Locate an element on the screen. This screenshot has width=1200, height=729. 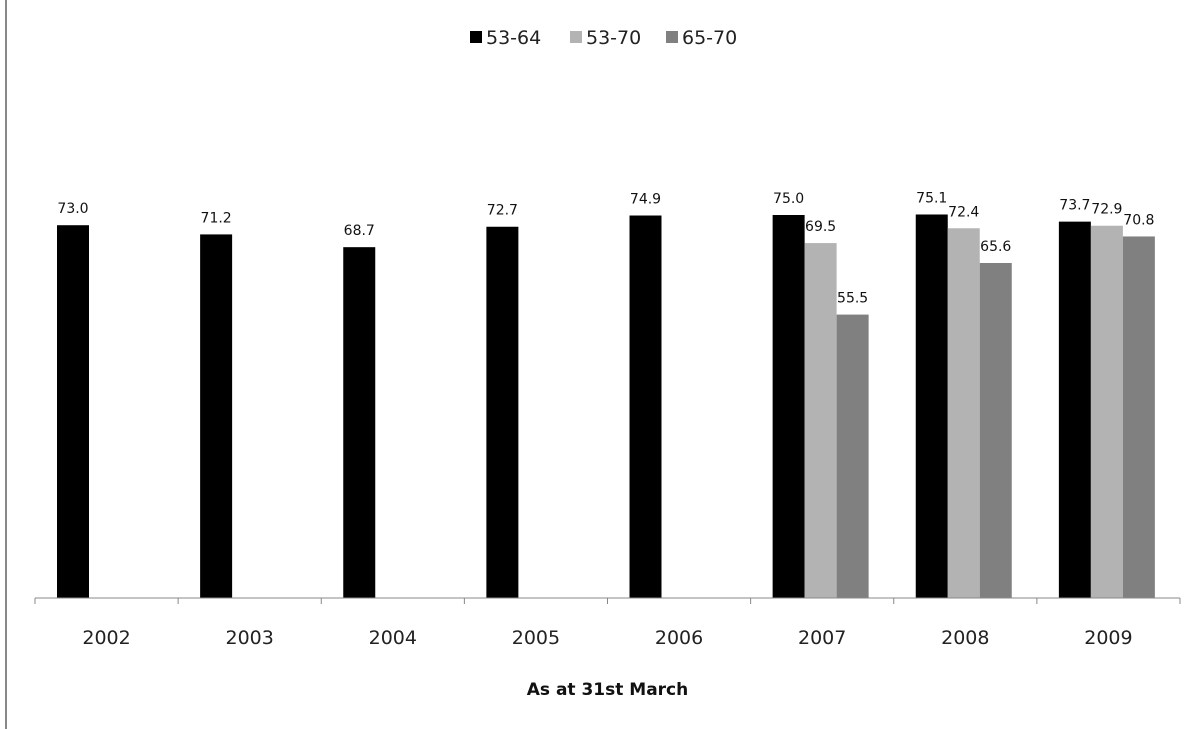
data-label-53-70-2009: 72.9 is located at coordinates (1106, 210).